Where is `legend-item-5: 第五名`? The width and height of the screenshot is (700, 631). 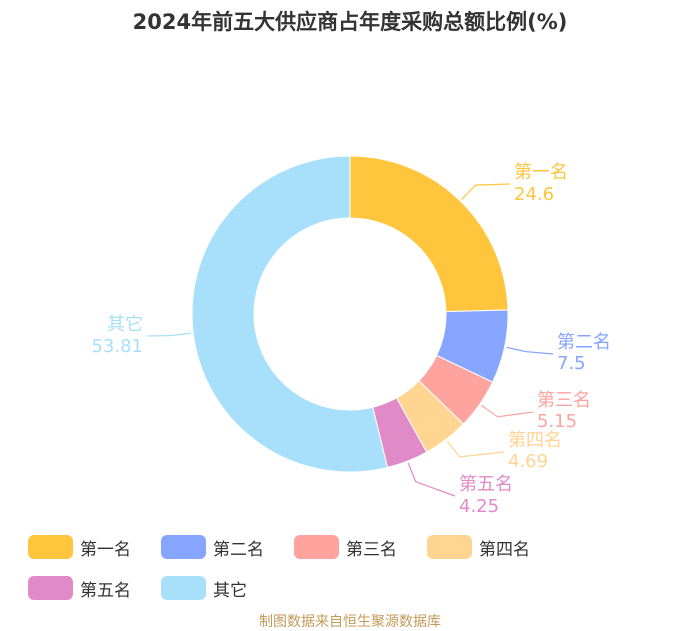 legend-item-5: 第五名 is located at coordinates (94, 588).